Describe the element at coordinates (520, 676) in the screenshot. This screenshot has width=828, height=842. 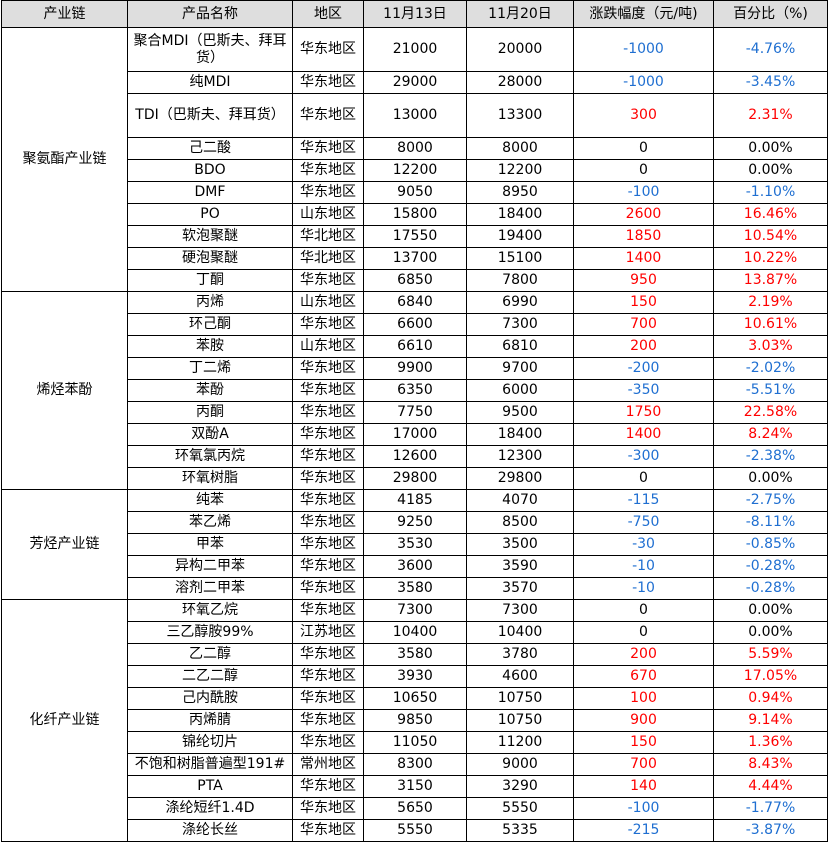
I see `price-nov20: 4600` at that location.